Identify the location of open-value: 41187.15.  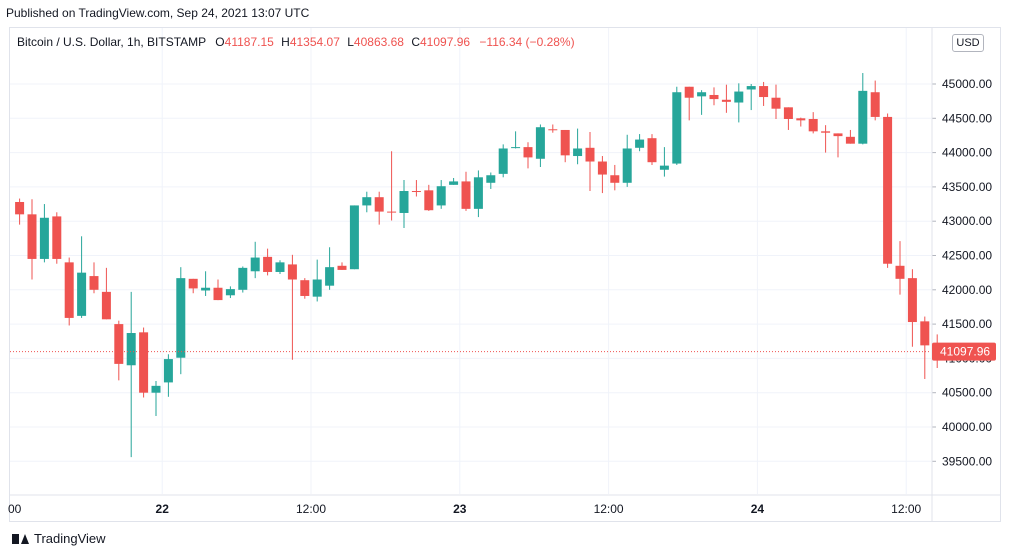
(249, 42).